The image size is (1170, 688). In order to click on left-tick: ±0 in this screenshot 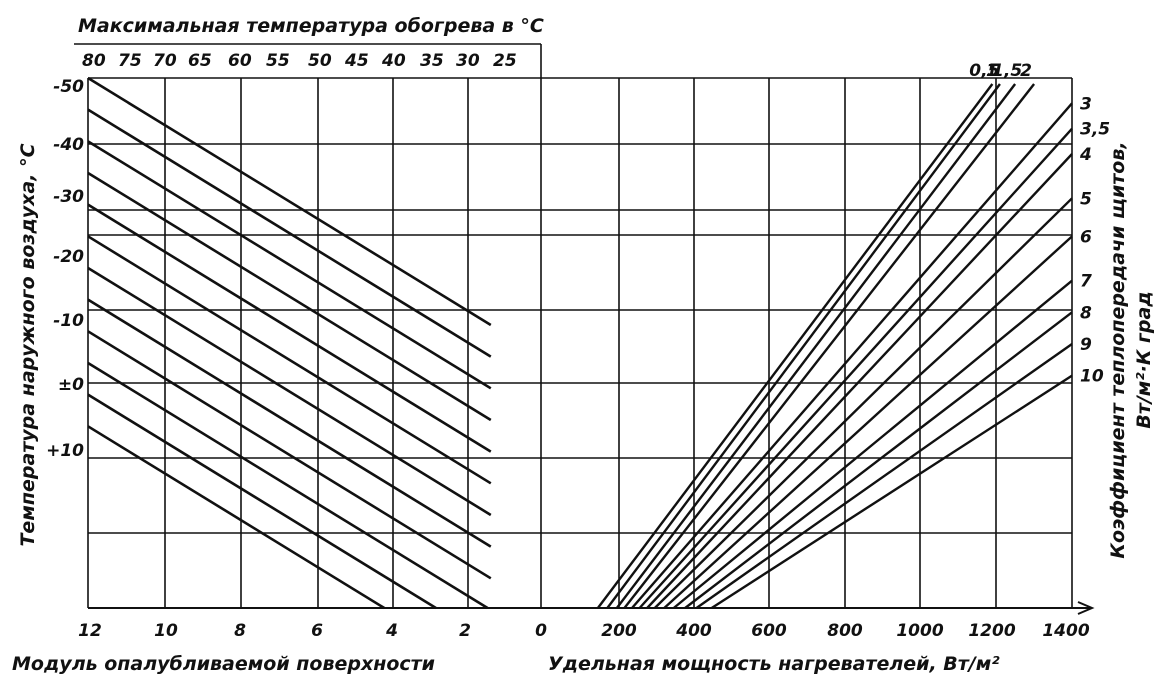, I will do `click(71, 385)`.